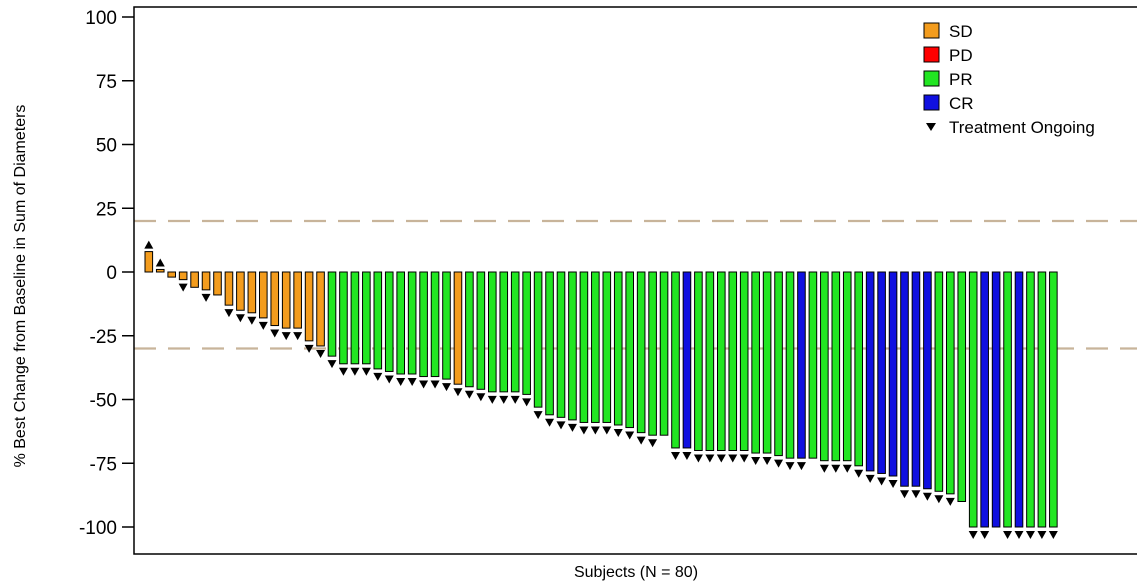 The width and height of the screenshot is (1137, 581). Describe the element at coordinates (931, 127) in the screenshot. I see `legend-marker-ongoing` at that location.